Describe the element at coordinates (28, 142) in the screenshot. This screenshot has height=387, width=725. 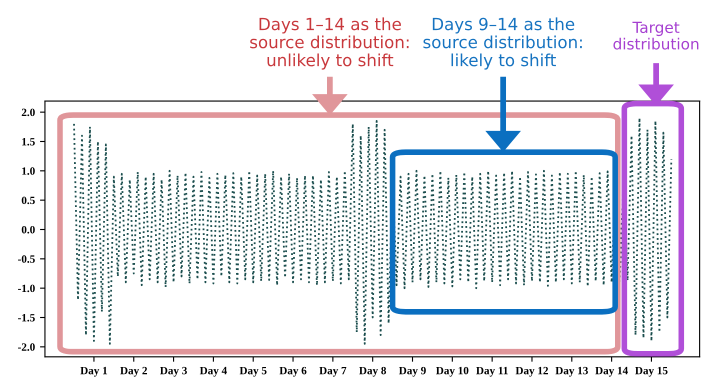
I see `y-tick-label: 1.5` at that location.